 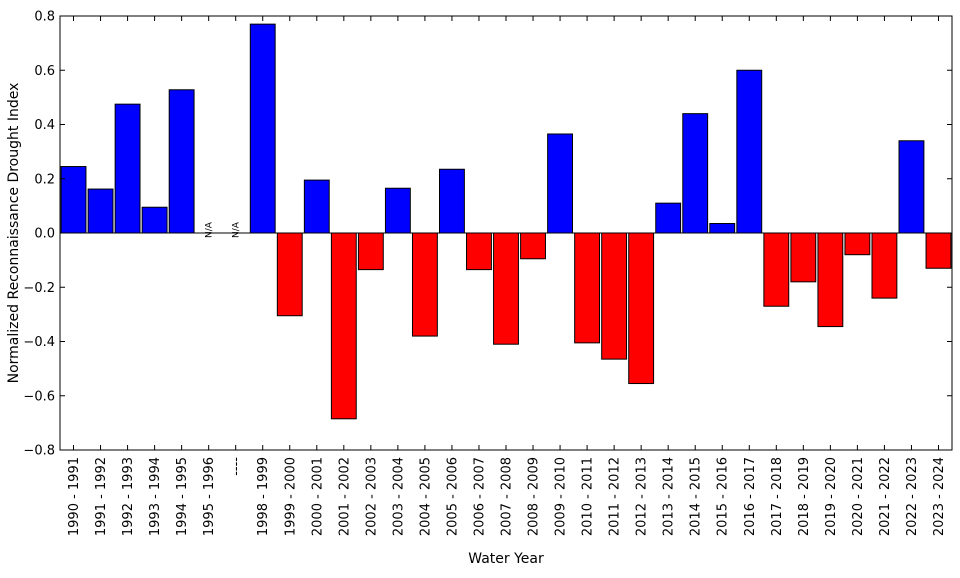 I want to click on x-tick-label: 2021 - 2022, so click(x=885, y=496).